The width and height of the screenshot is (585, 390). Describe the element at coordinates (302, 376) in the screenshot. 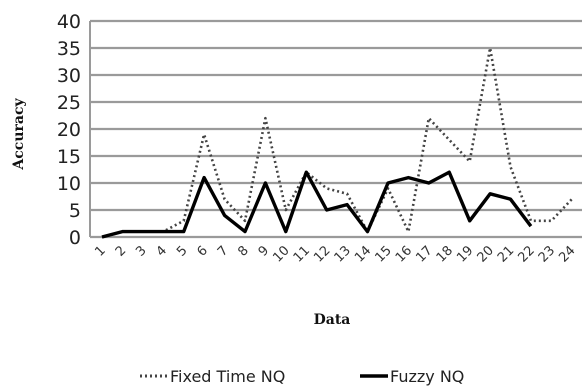

I see `legend: Fixed Time NQ Fuzzy NQ` at that location.